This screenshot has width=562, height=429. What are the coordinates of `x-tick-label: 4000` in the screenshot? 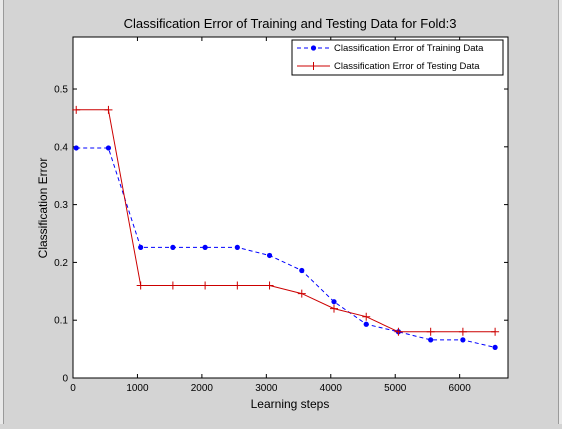 It's located at (331, 388).